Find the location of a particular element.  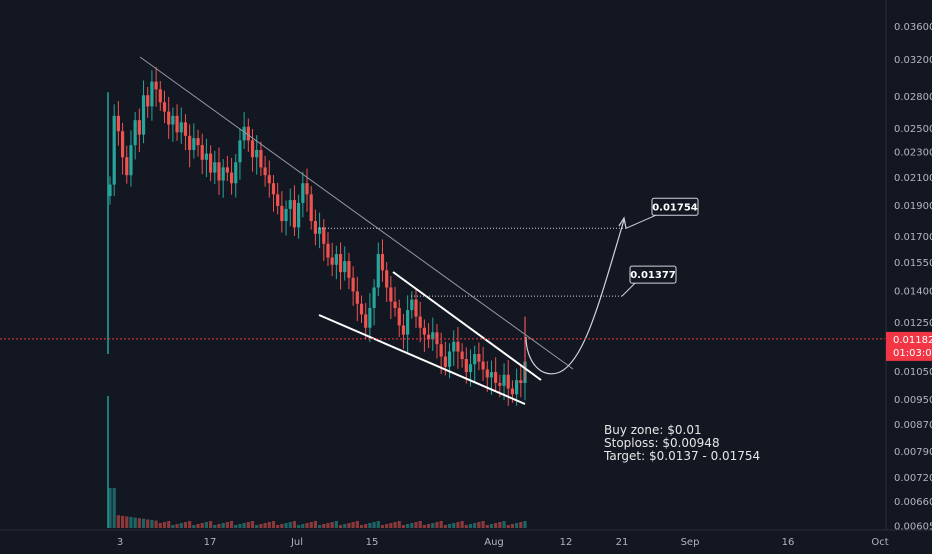

target-text: Target: $0.0137 - 0.01754 is located at coordinates (681, 456).